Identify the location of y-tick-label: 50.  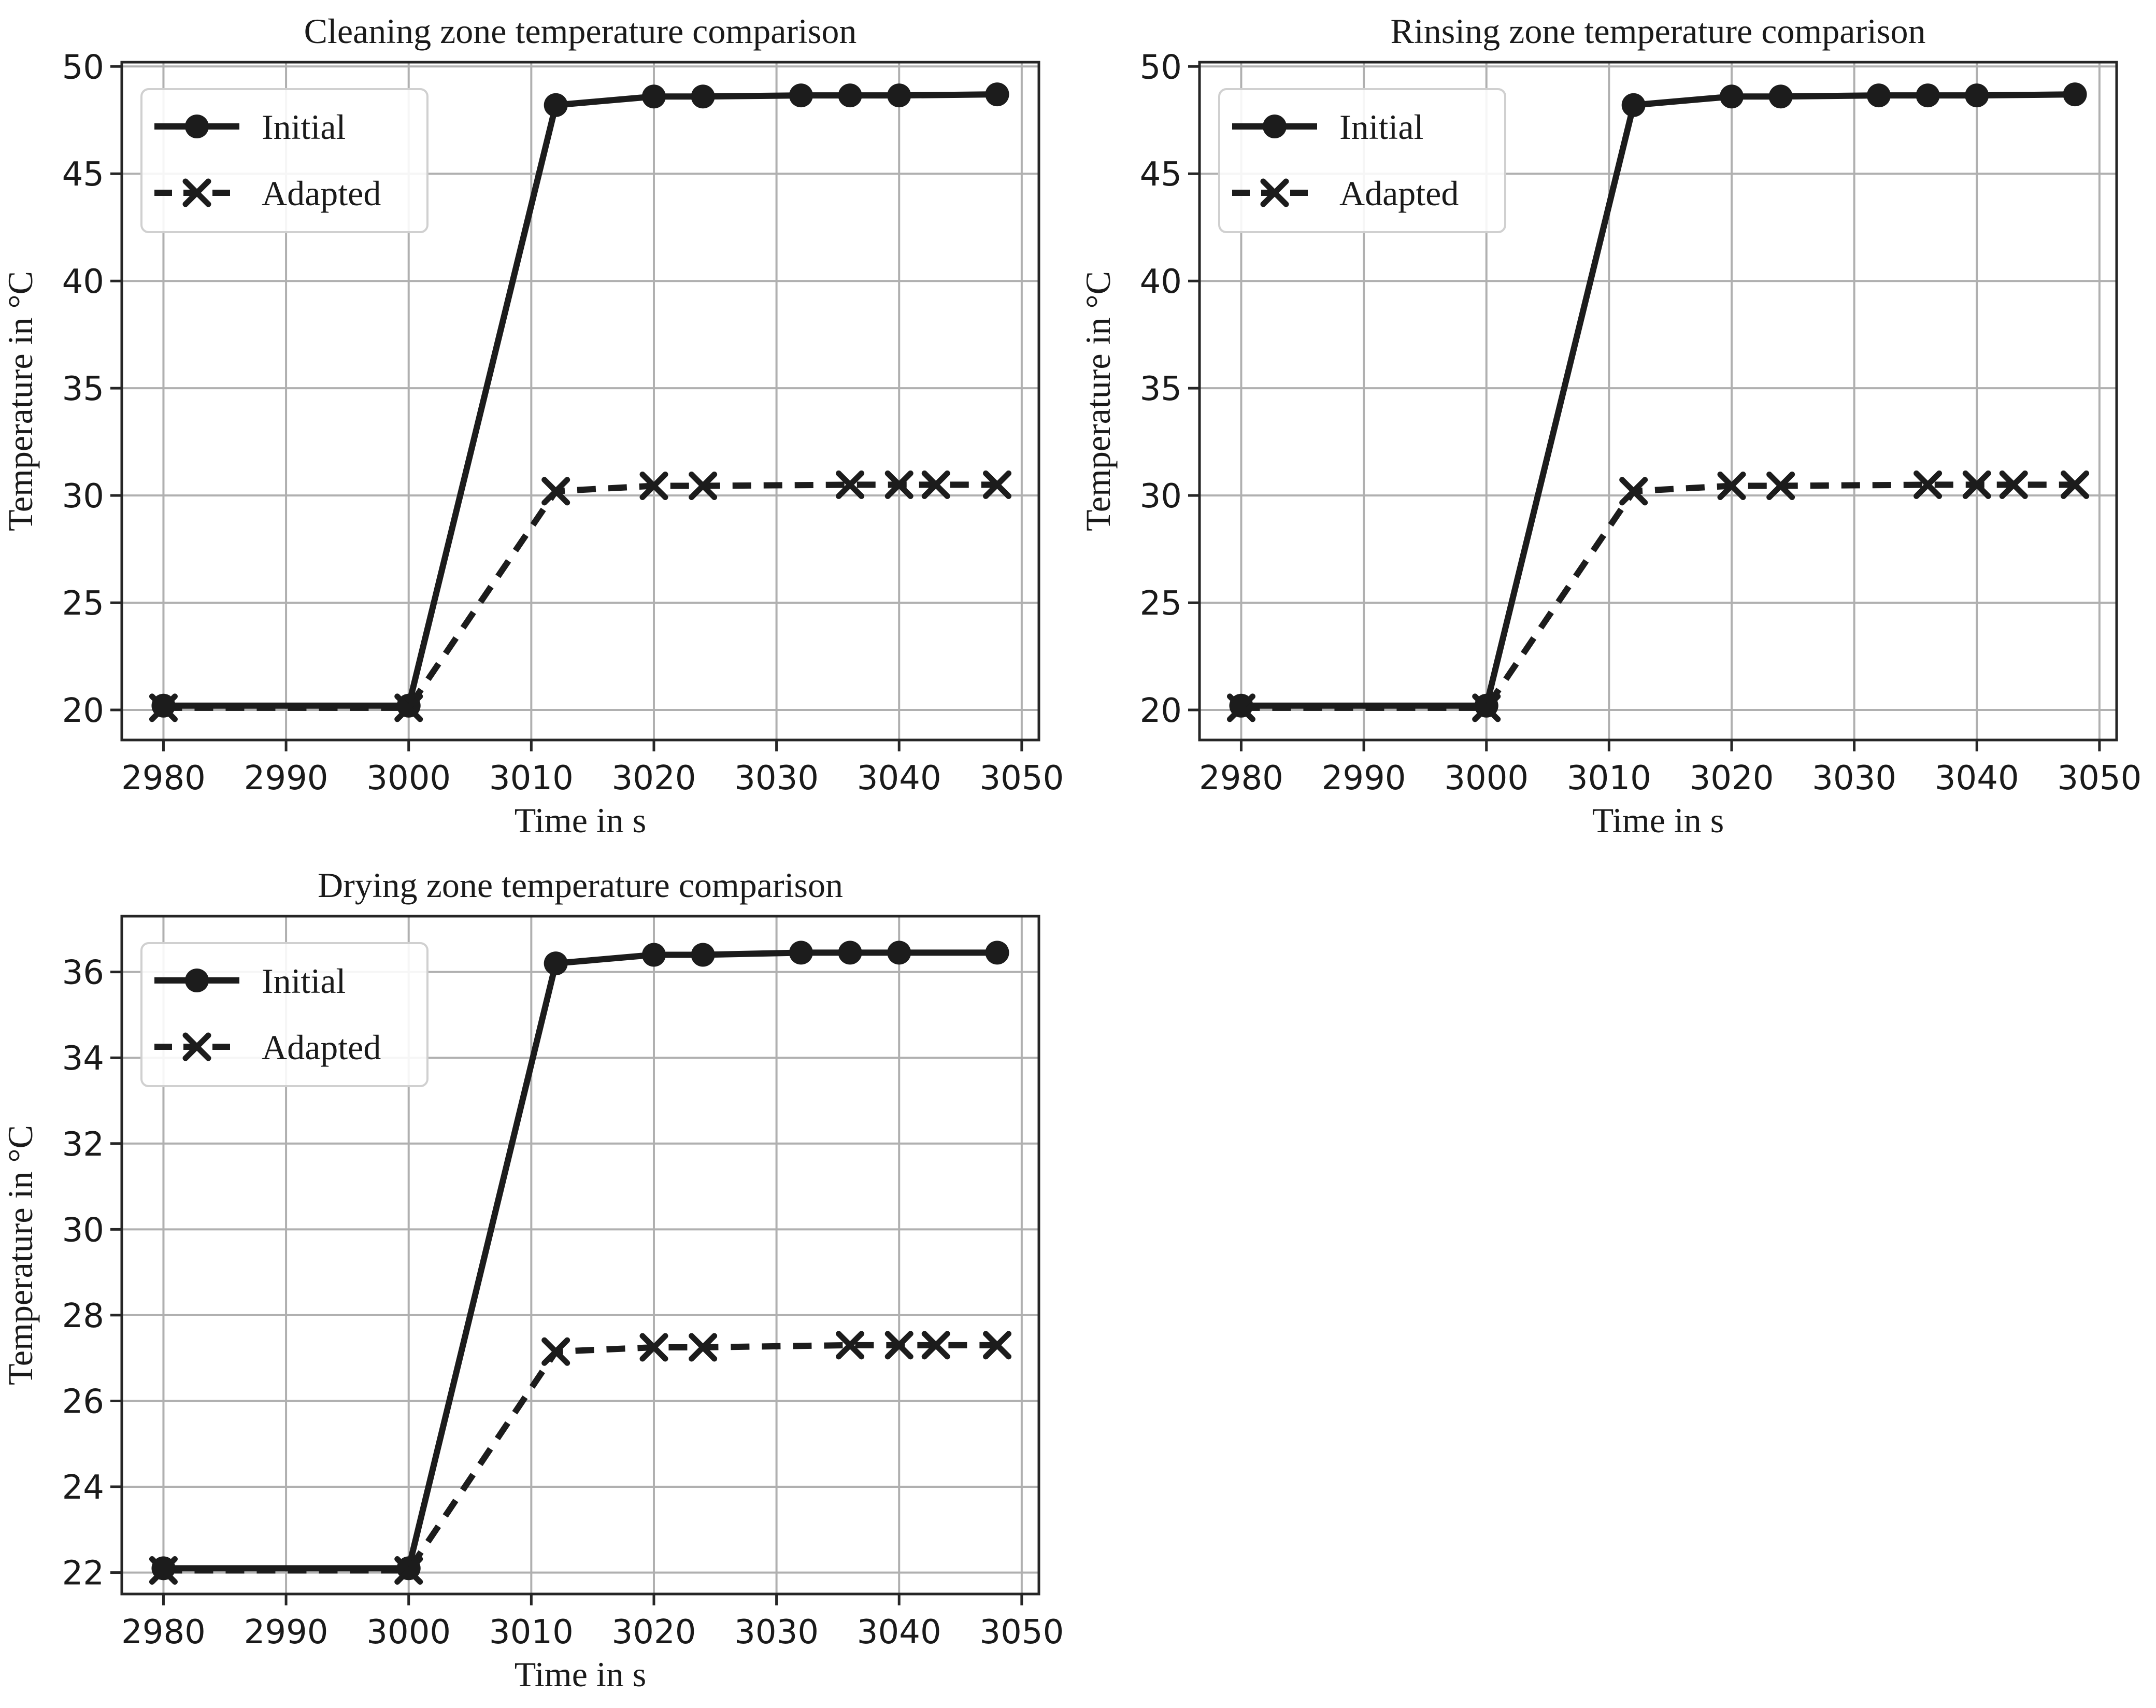
(83, 68).